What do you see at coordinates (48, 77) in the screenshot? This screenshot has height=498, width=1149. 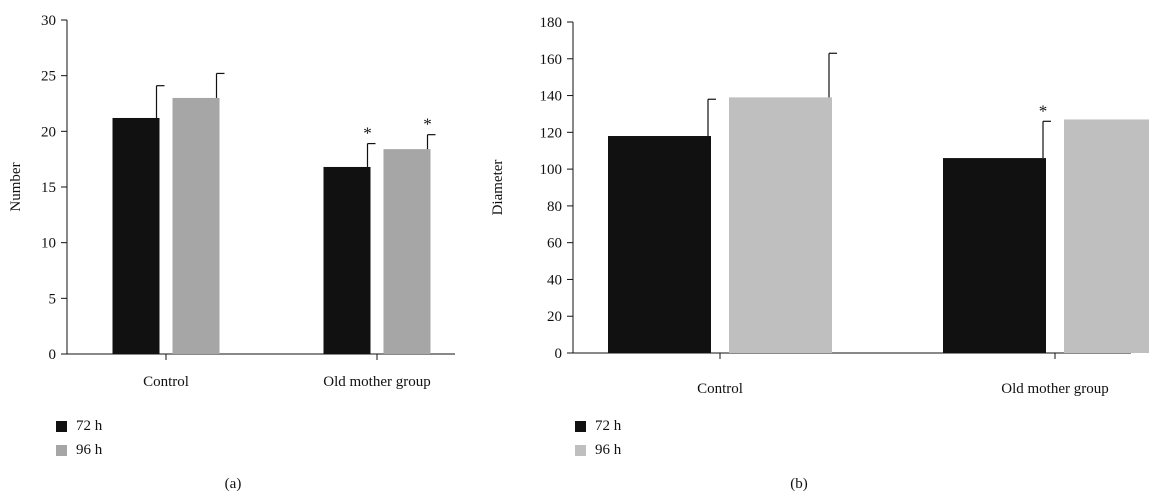 I see `y-tick-label: 25` at bounding box center [48, 77].